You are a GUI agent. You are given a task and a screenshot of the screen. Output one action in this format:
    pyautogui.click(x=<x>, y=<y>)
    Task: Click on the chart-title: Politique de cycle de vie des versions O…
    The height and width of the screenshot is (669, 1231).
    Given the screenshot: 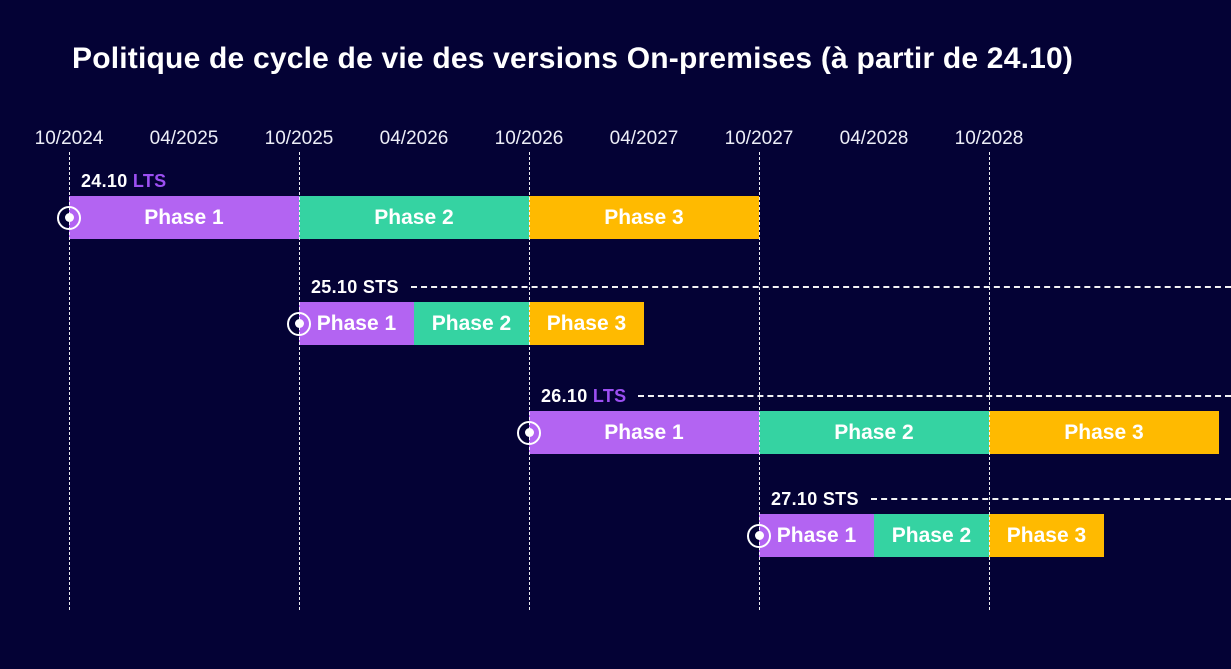 What is the action you would take?
    pyautogui.click(x=573, y=58)
    